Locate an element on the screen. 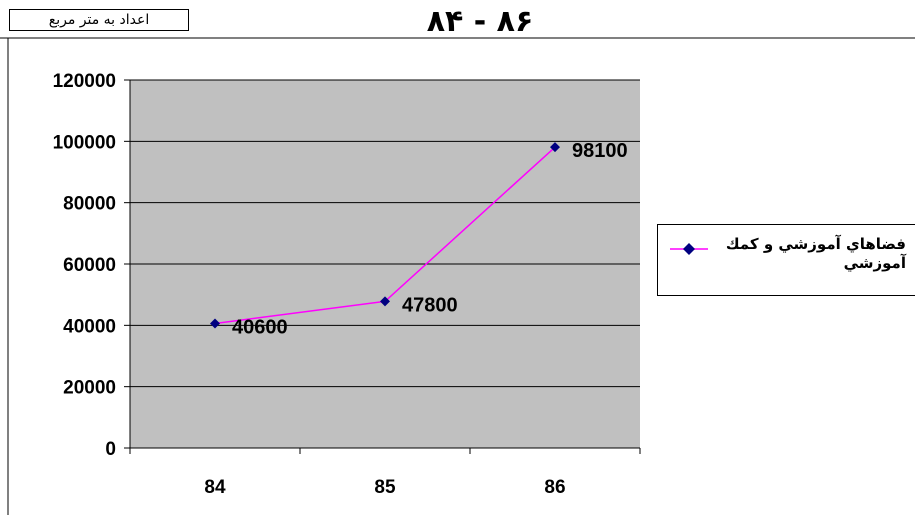 Image resolution: width=915 pixels, height=515 pixels. x-tick-label: 84 is located at coordinates (215, 487).